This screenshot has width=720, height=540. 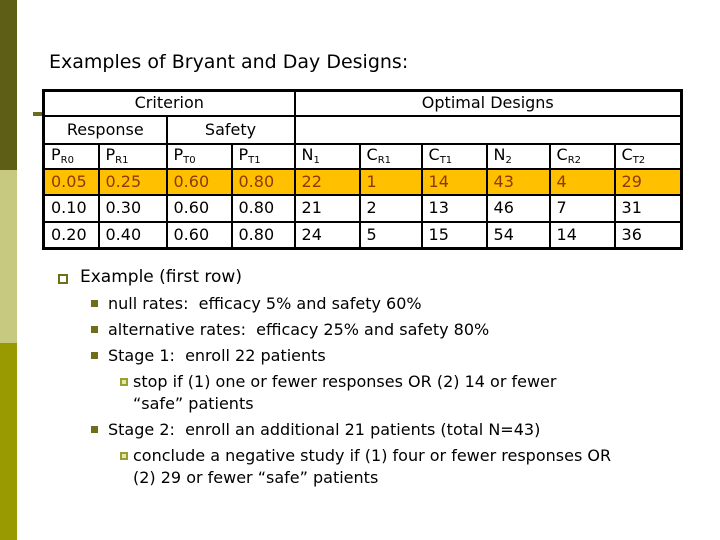 What do you see at coordinates (518, 235) in the screenshot?
I see `data-cell: 54` at bounding box center [518, 235].